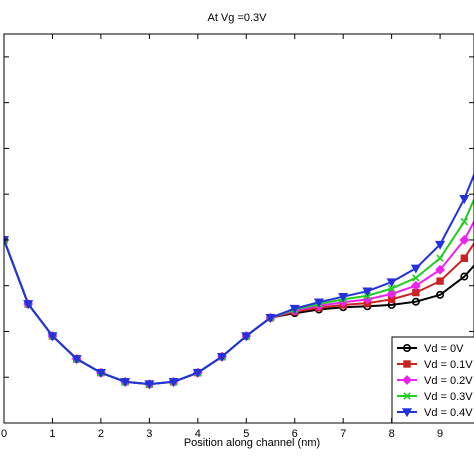  I want to click on x-tick-label: 5, so click(246, 434).